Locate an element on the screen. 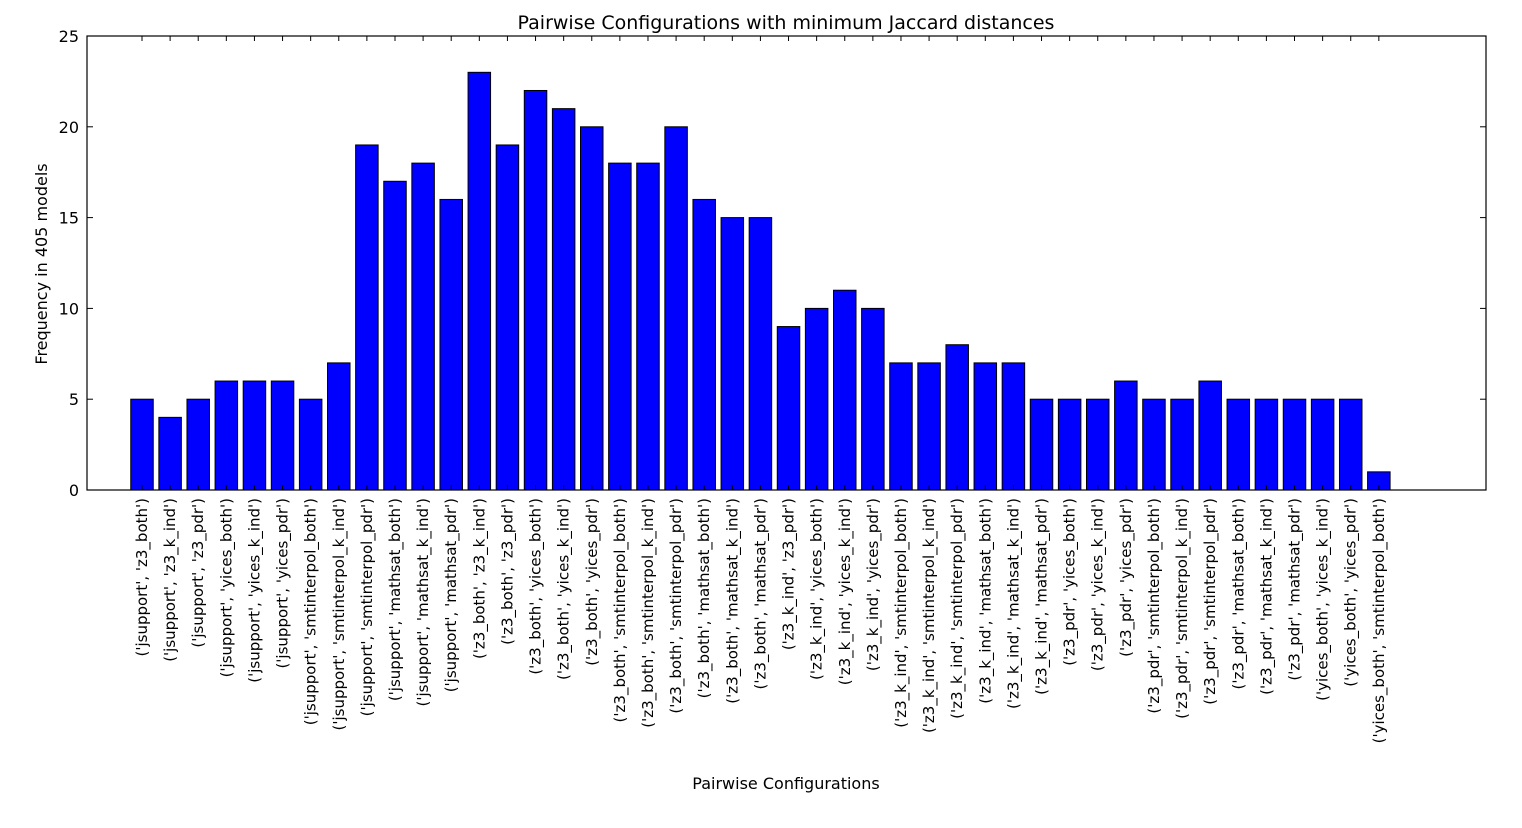  x-tick-label: ('jsupport', 'yices_k_ind') is located at coordinates (254, 590).